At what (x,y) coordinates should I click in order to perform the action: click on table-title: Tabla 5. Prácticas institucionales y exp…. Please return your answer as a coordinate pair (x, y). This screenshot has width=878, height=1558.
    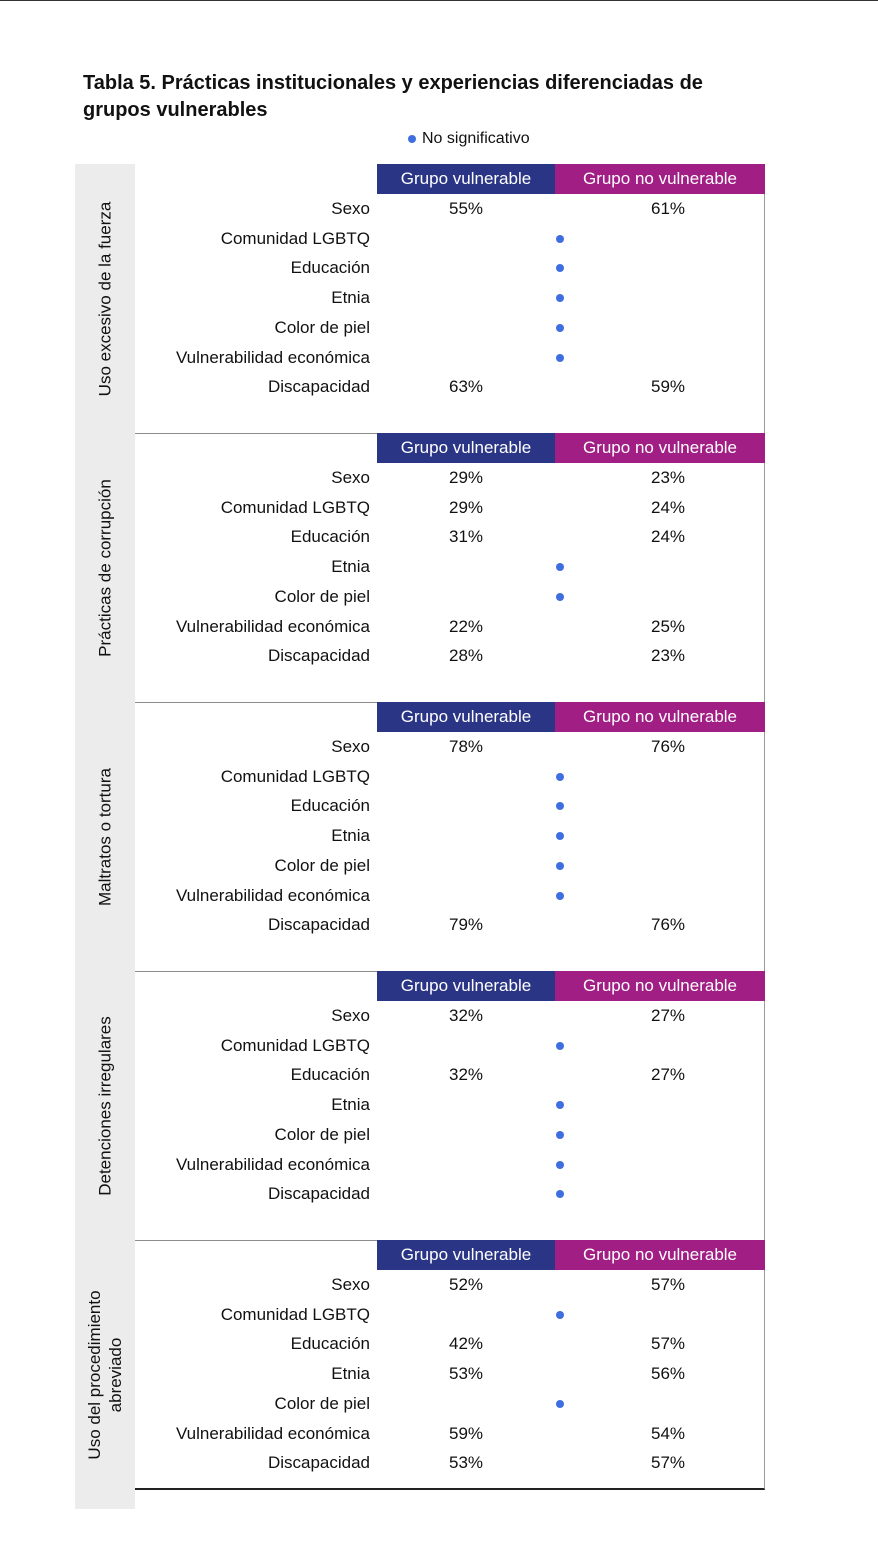
    Looking at the image, I should click on (393, 96).